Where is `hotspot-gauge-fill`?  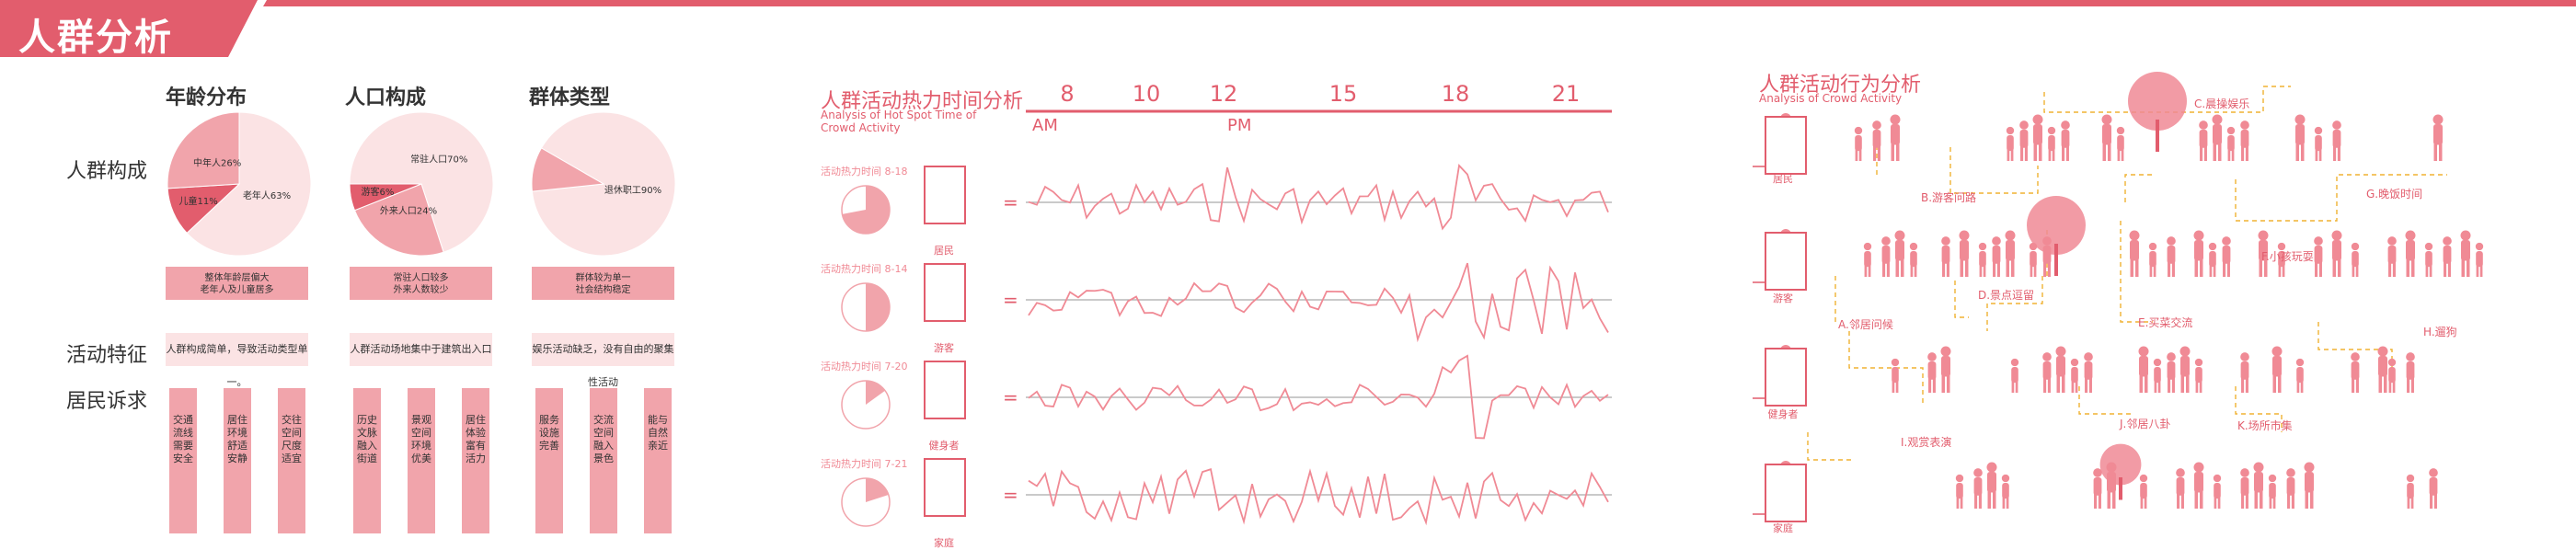
hotspot-gauge-fill is located at coordinates (866, 210).